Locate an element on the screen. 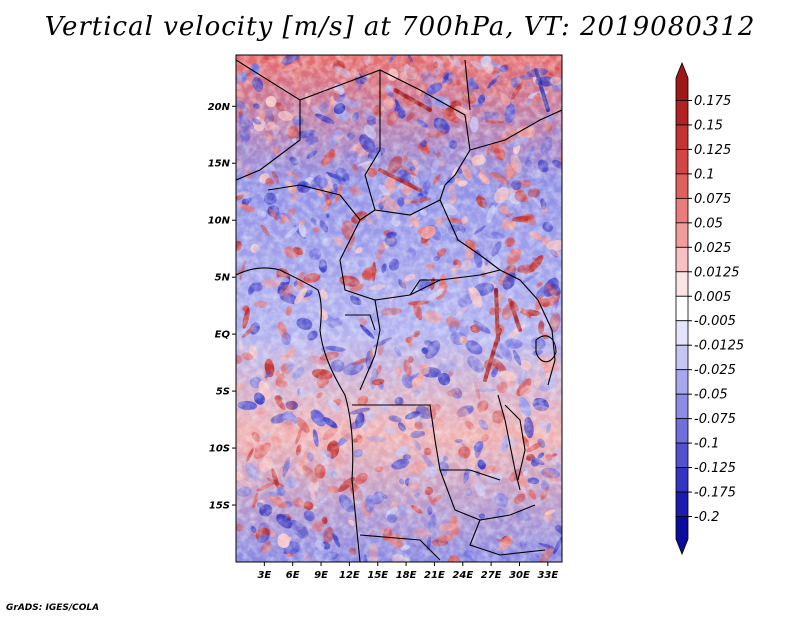 The image size is (800, 618). colorbar-label: -0.125 is located at coordinates (715, 468).